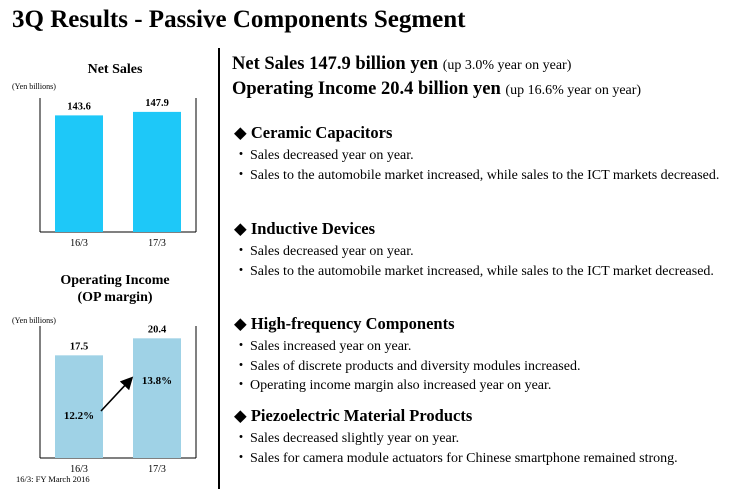  I want to click on footnote: 16/3: FY March 2016, so click(53, 479).